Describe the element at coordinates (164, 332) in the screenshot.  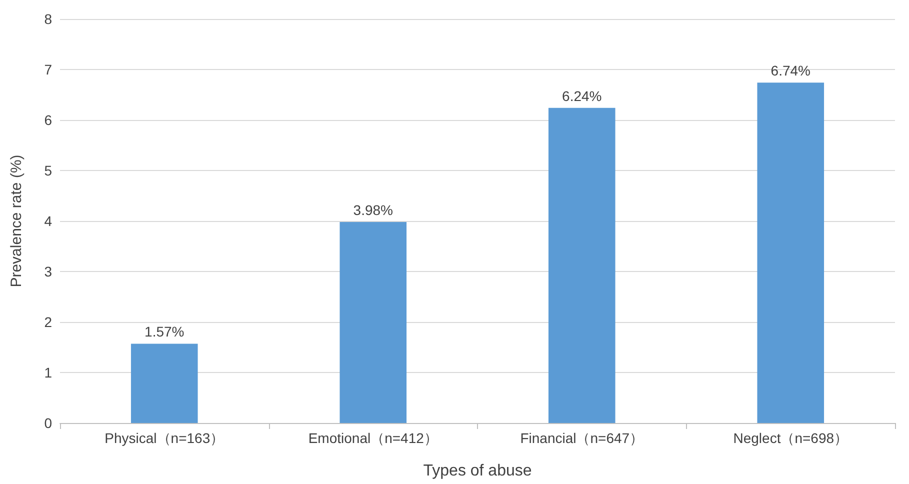
I see `data-label: 1.57%` at that location.